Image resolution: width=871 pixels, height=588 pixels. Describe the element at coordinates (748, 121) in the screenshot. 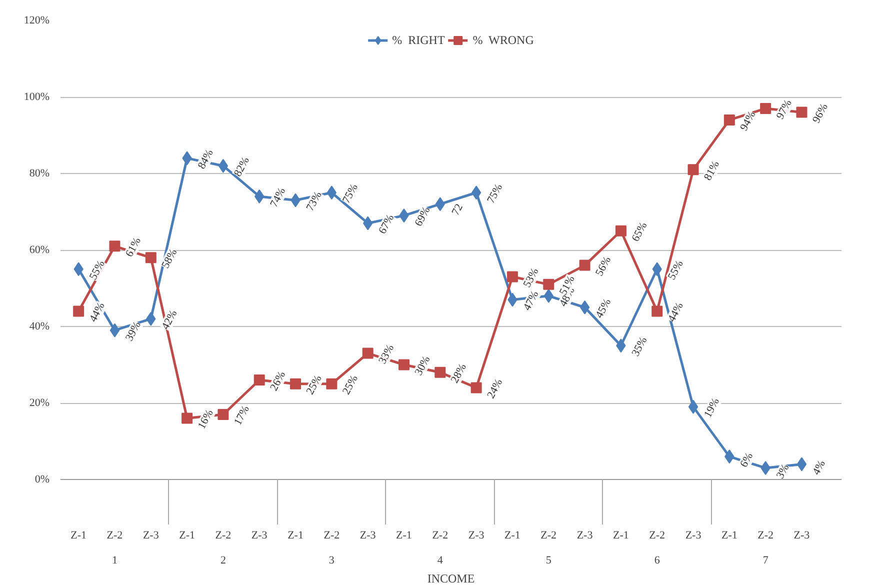

I see `data-label: 94%` at that location.